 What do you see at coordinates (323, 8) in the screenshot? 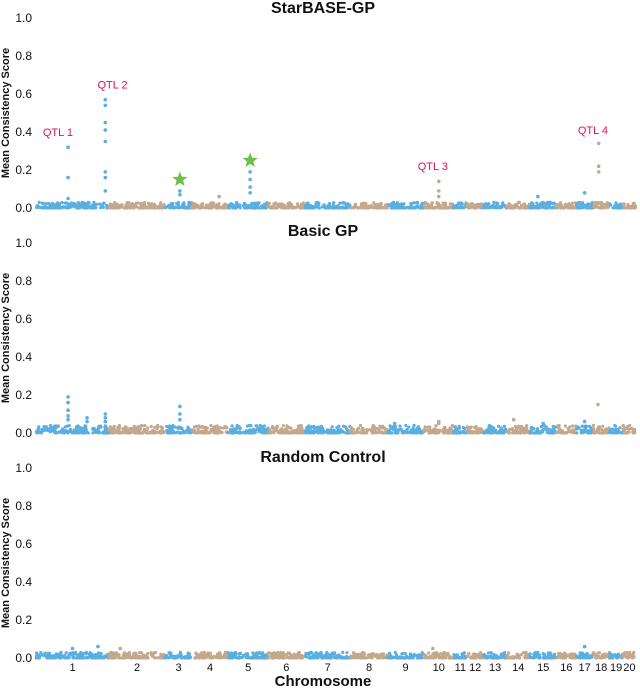
I see `panel-title: StarBASE-GP` at bounding box center [323, 8].